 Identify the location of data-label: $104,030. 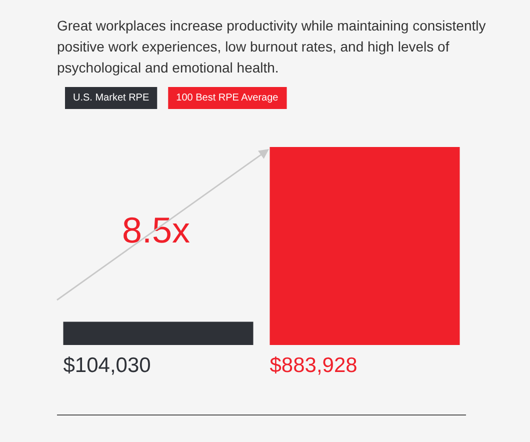
(107, 365).